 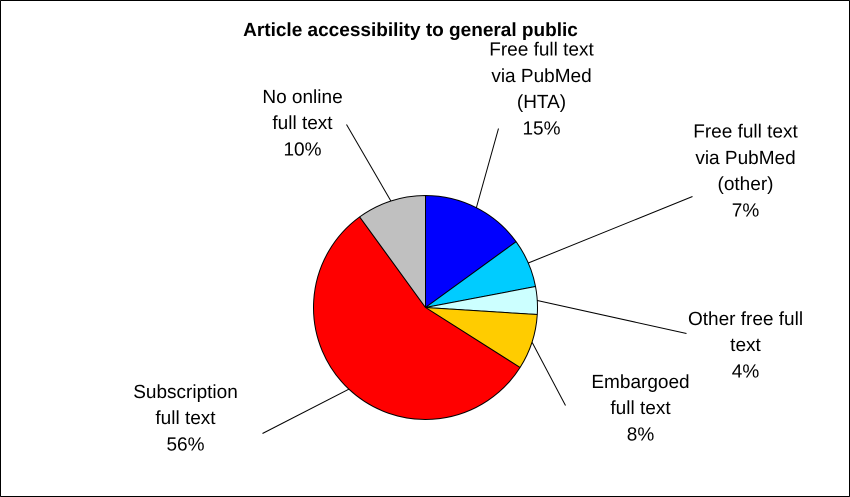 What do you see at coordinates (185, 405) in the screenshot?
I see `legend-label: Subscription full text` at bounding box center [185, 405].